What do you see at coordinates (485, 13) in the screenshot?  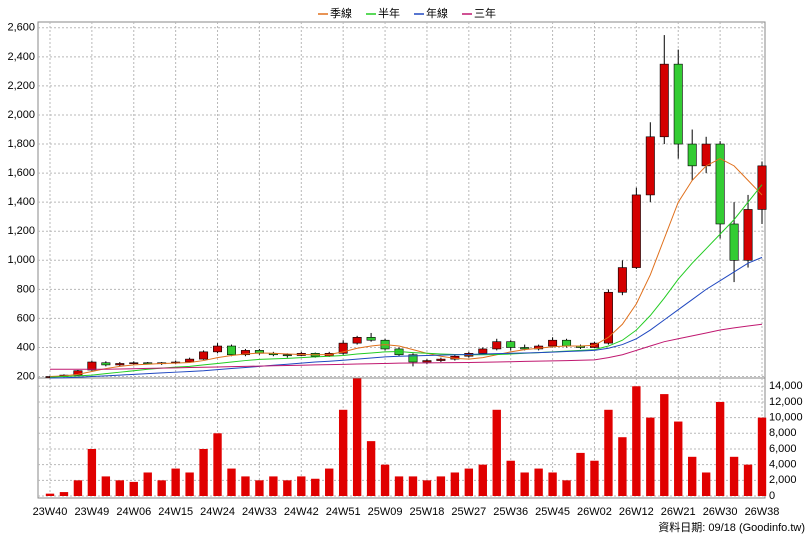 I see `legend-label: 三年` at bounding box center [485, 13].